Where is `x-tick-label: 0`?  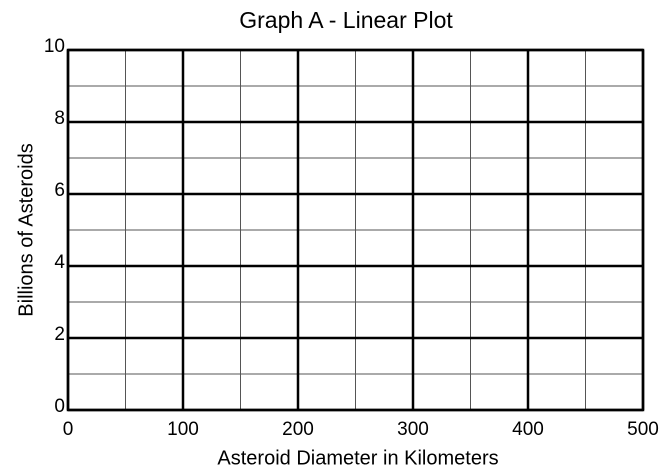
x-tick-label: 0 is located at coordinates (68, 429).